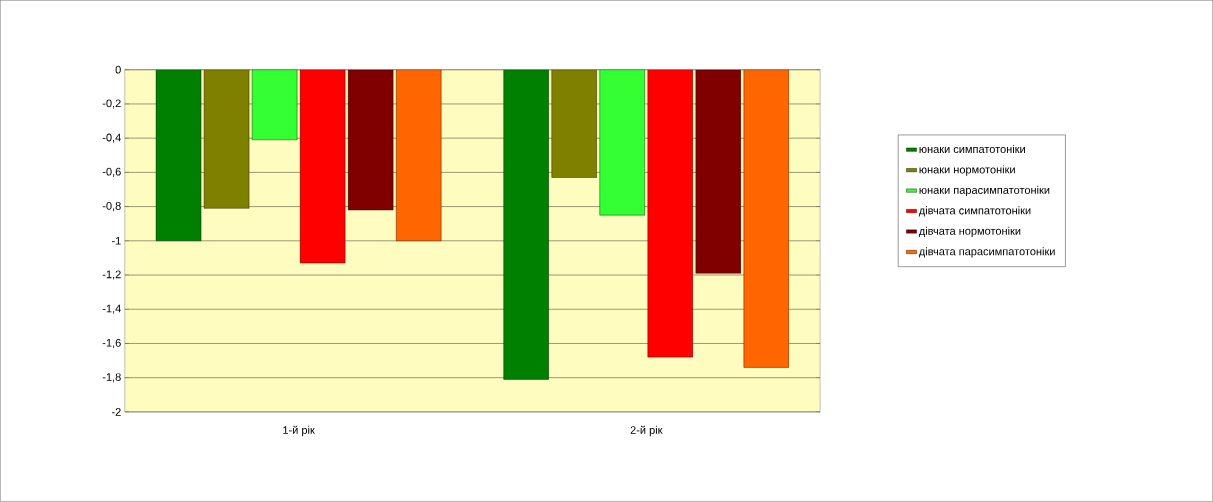 The height and width of the screenshot is (502, 1213). I want to click on y-tick-label: -1,6, so click(111, 344).